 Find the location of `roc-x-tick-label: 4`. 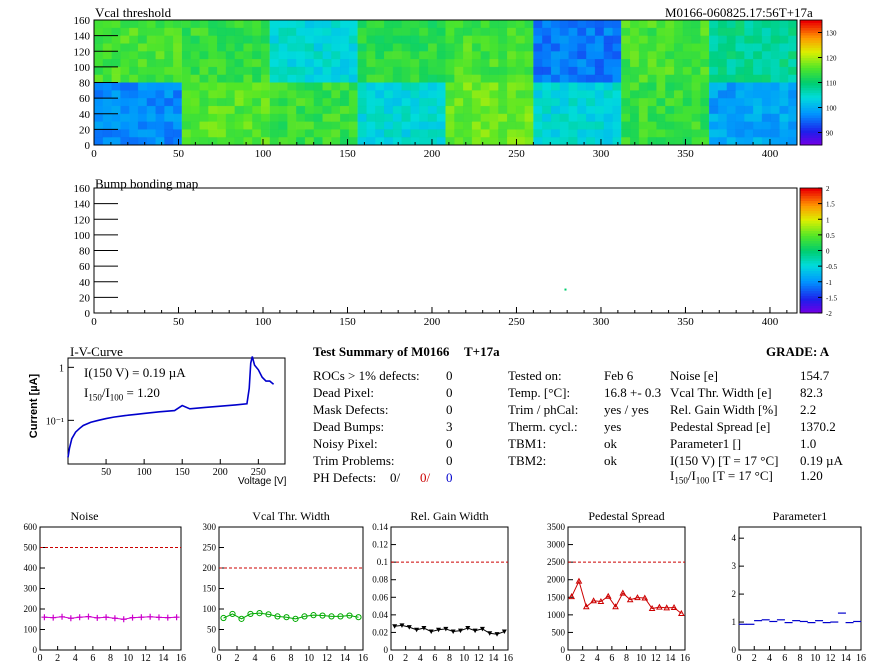

roc-x-tick-label: 4 is located at coordinates (255, 658).